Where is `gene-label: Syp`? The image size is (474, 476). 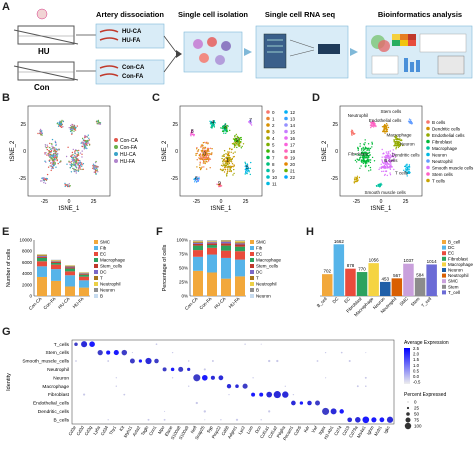 gene-label: Syp is located at coordinates (210, 428).